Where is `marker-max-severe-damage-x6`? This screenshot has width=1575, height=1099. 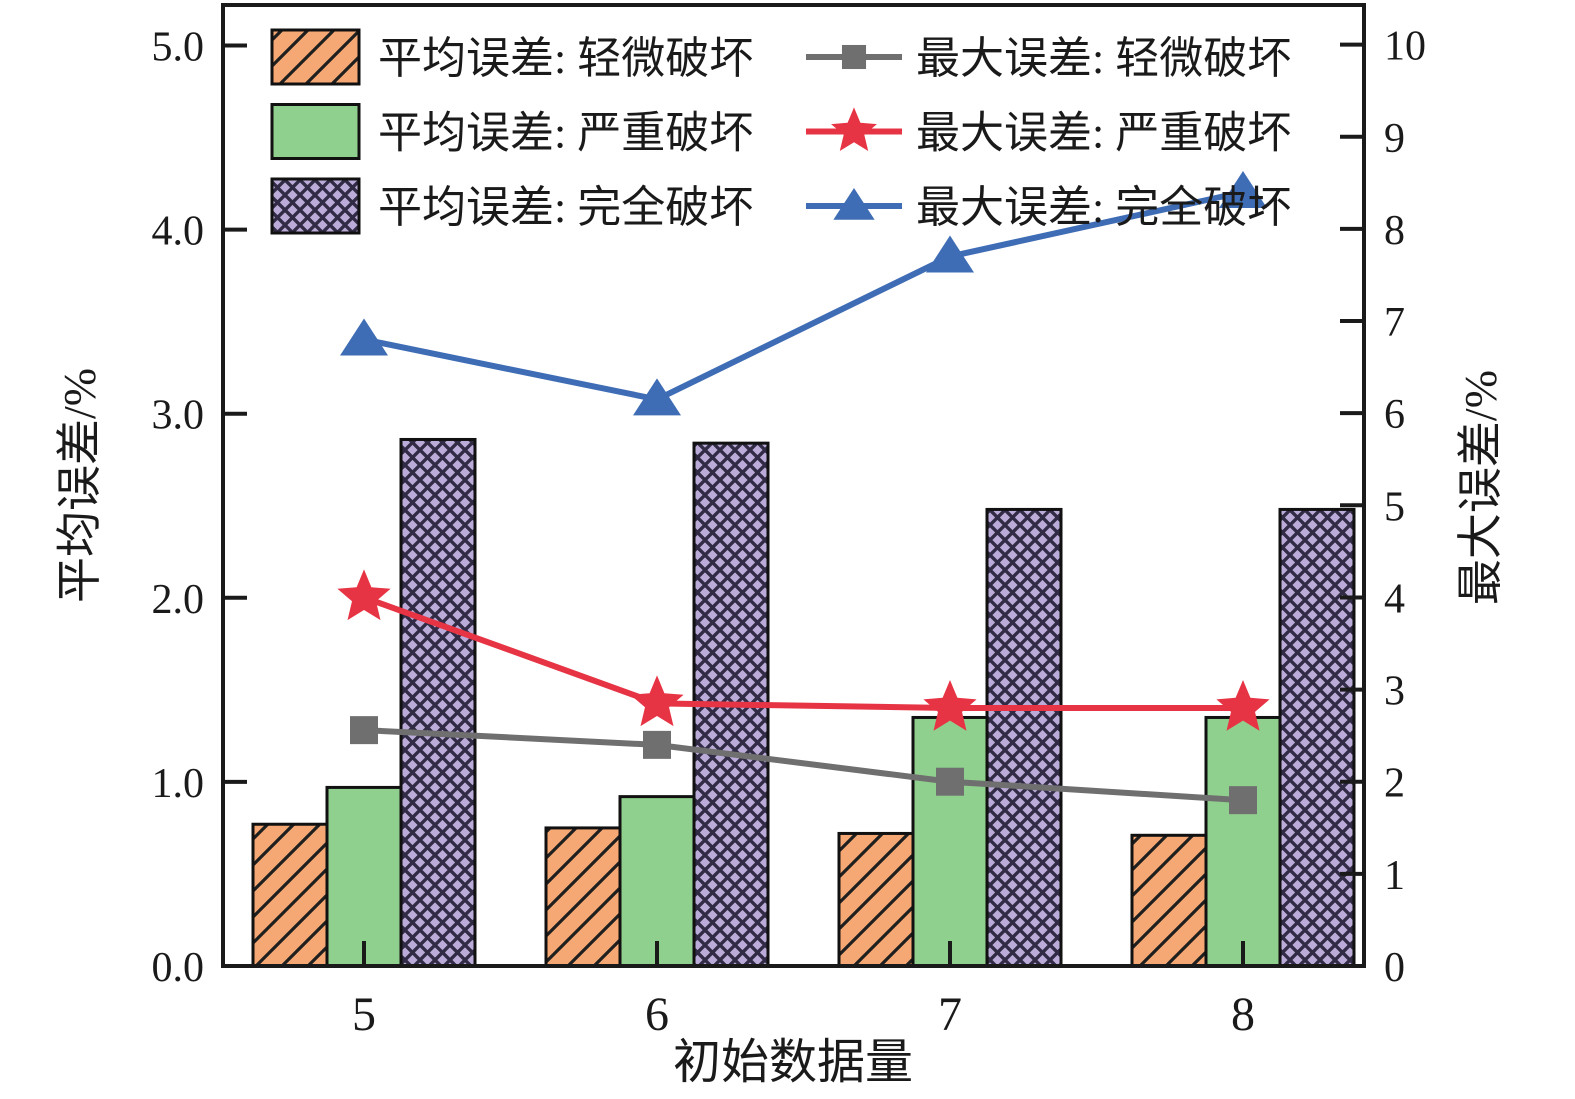
marker-max-severe-damage-x6 is located at coordinates (657, 701).